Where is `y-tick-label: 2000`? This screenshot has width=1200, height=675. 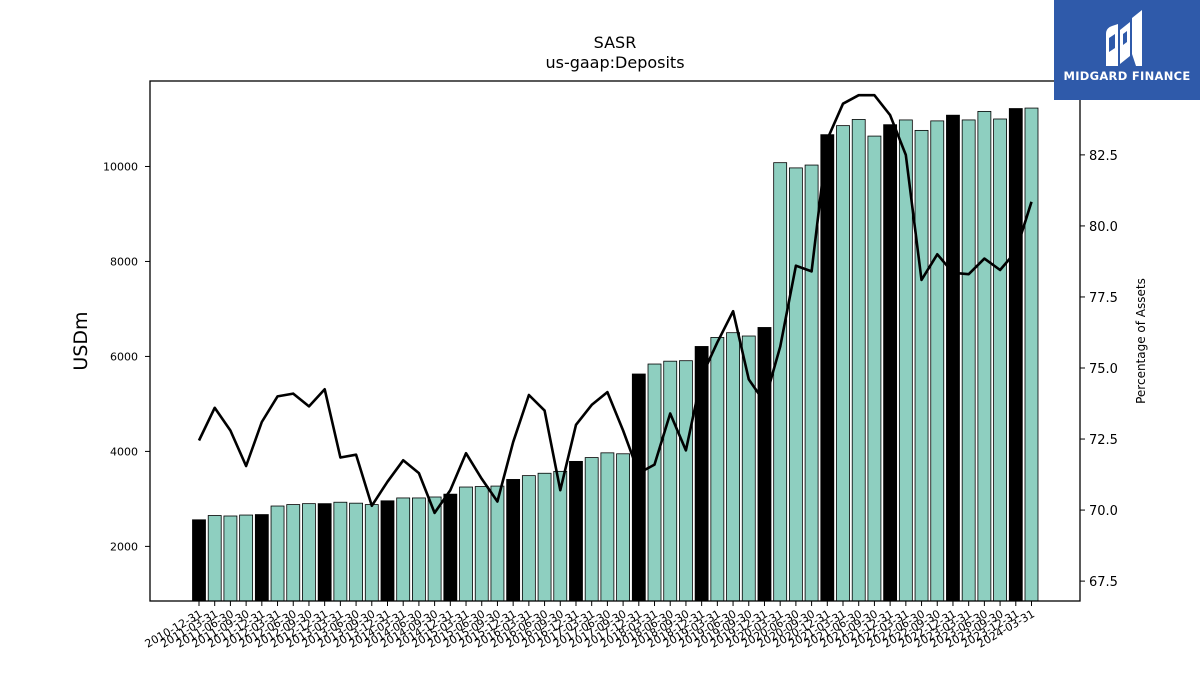
y-tick-label: 2000 is located at coordinates (124, 546).